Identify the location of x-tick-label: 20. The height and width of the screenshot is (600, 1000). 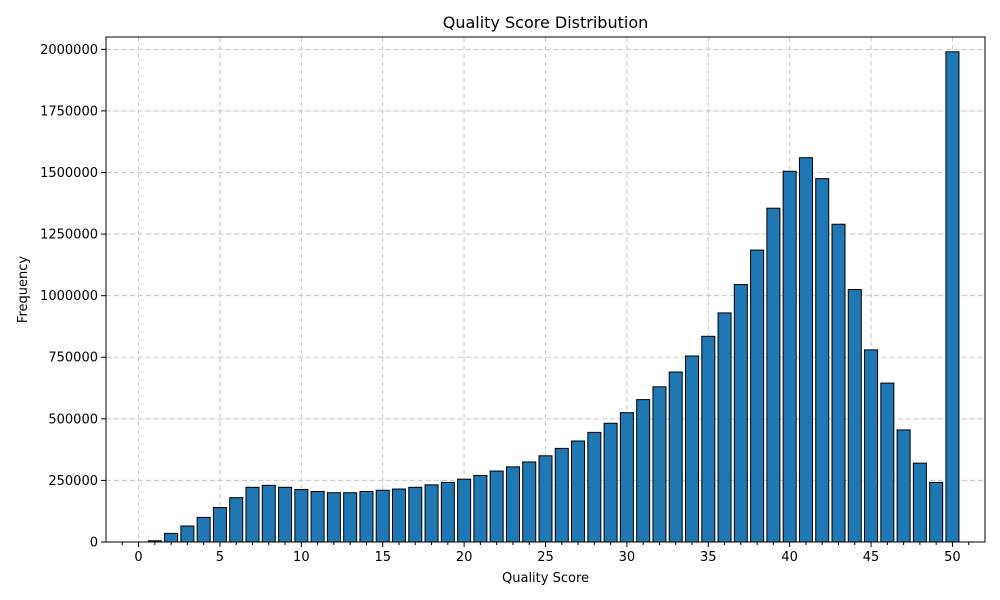
(464, 557).